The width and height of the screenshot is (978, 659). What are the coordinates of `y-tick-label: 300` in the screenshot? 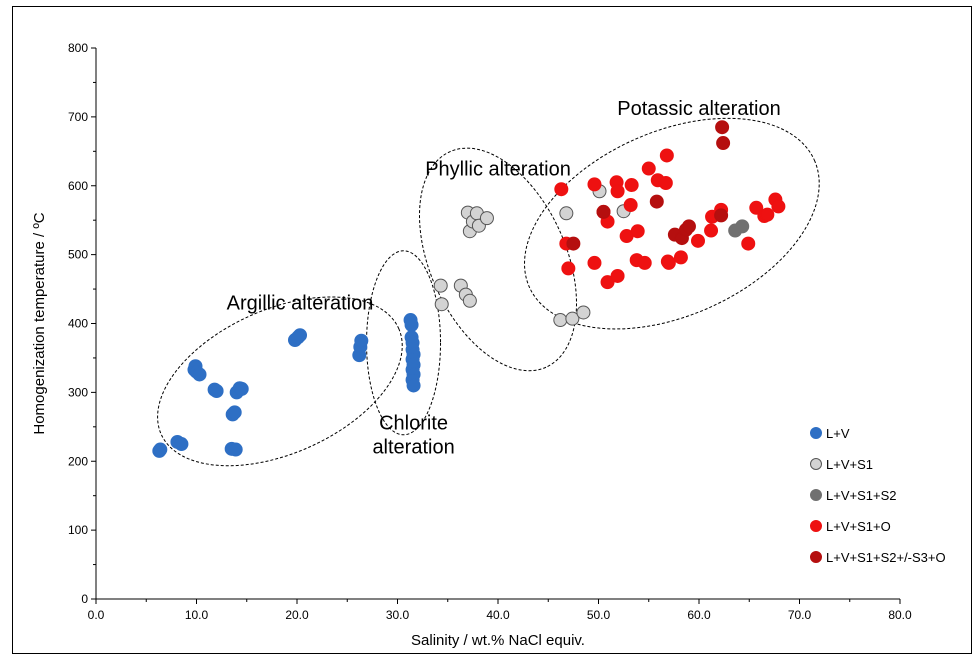 It's located at (78, 392).